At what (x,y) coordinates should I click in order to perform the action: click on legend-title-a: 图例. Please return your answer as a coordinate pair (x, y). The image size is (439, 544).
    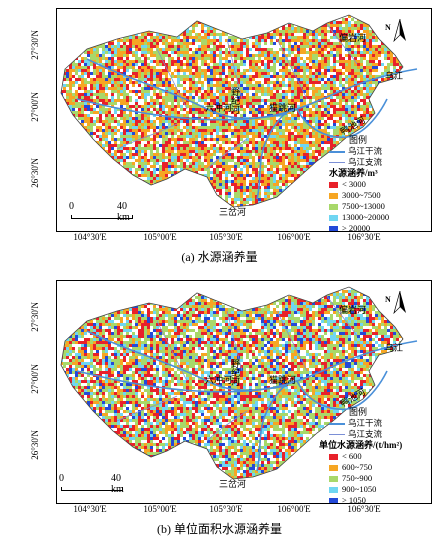
    Looking at the image, I should click on (358, 140).